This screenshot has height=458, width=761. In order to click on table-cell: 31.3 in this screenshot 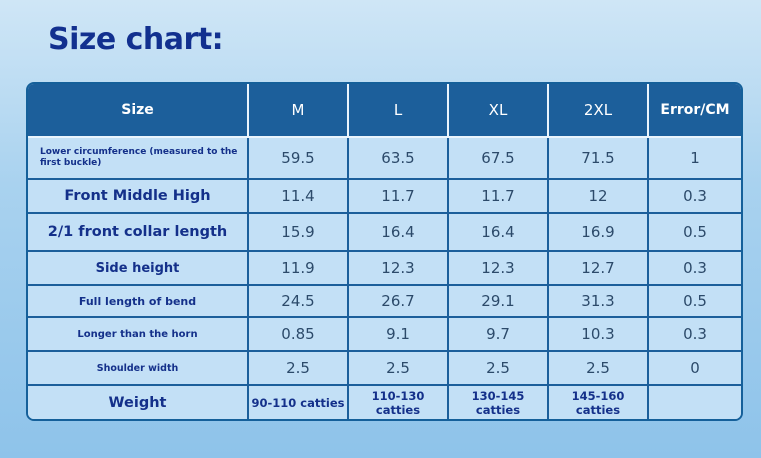, I will do `click(598, 301)`.